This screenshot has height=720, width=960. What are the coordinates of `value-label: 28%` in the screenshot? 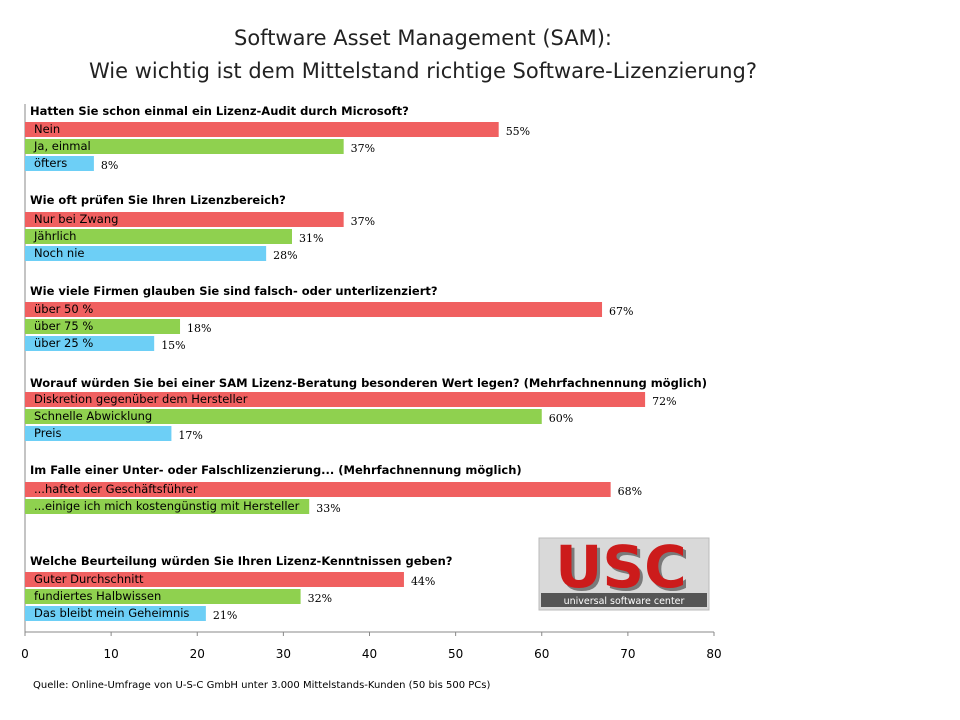 It's located at (285, 255).